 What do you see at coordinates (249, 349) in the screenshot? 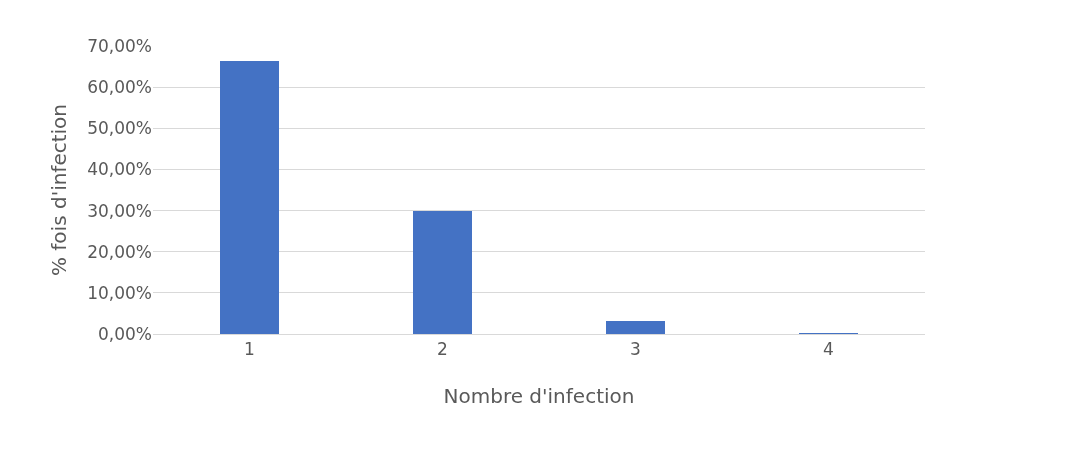
I see `x-tick-label: 1` at bounding box center [249, 349].